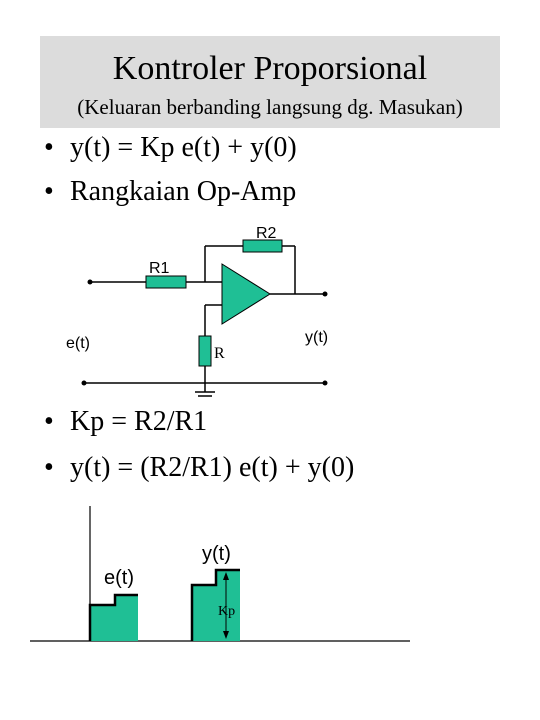 This screenshot has width=540, height=720. I want to click on bullet-output-text: y(t) = (R2/R1) e(t) + y(0), so click(212, 467).